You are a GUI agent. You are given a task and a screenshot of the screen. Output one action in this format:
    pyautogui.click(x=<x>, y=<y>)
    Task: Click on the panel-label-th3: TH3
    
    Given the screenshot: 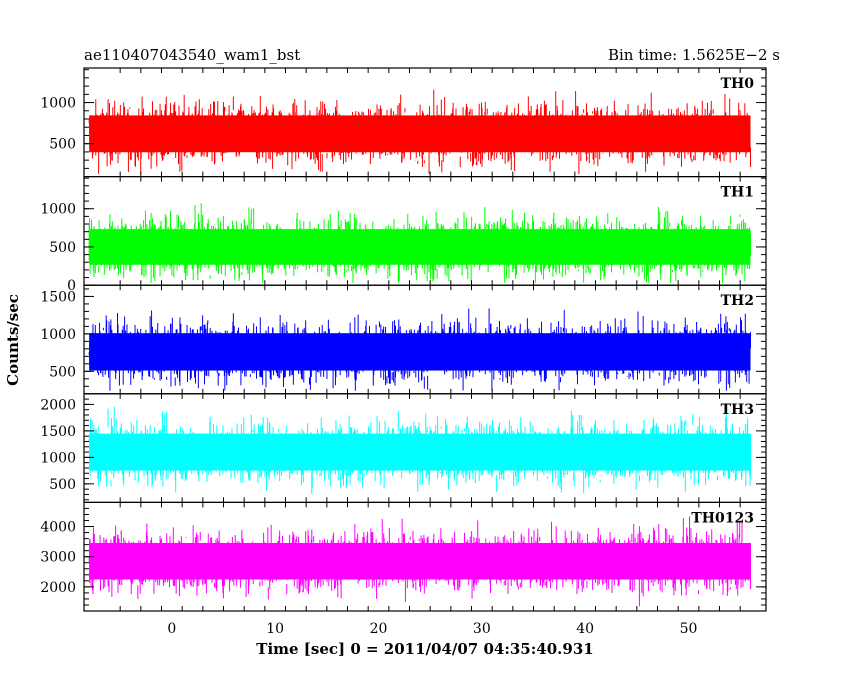 What is the action you would take?
    pyautogui.click(x=737, y=410)
    